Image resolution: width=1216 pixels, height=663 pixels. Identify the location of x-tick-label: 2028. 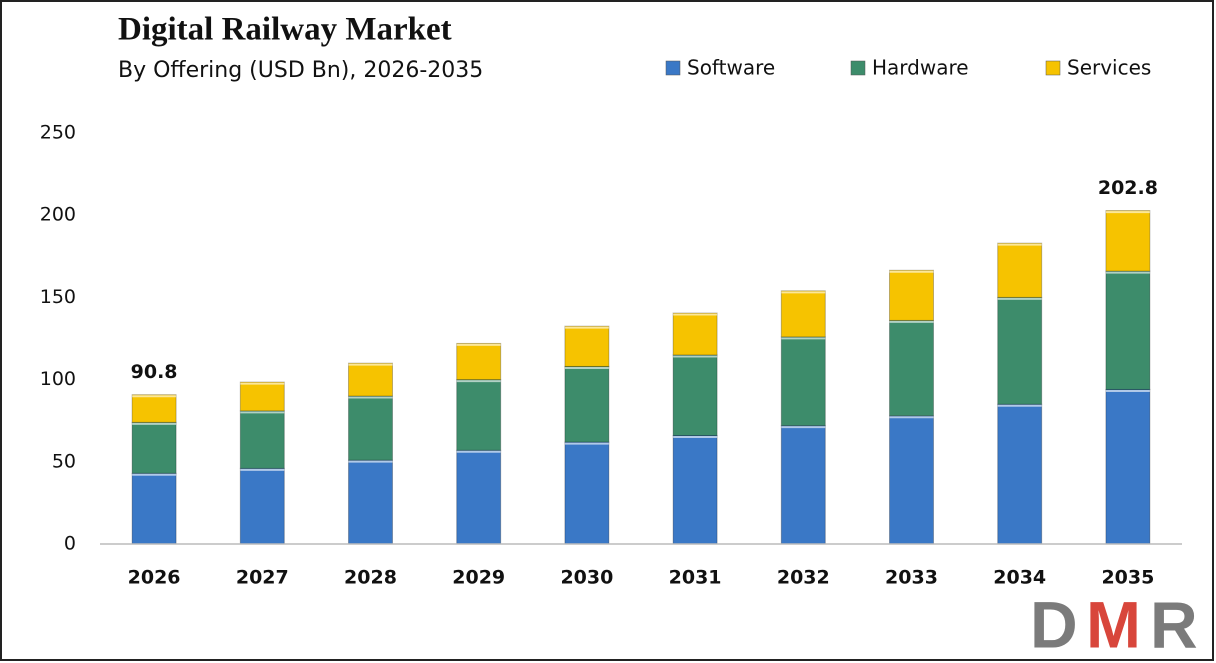
(370, 578).